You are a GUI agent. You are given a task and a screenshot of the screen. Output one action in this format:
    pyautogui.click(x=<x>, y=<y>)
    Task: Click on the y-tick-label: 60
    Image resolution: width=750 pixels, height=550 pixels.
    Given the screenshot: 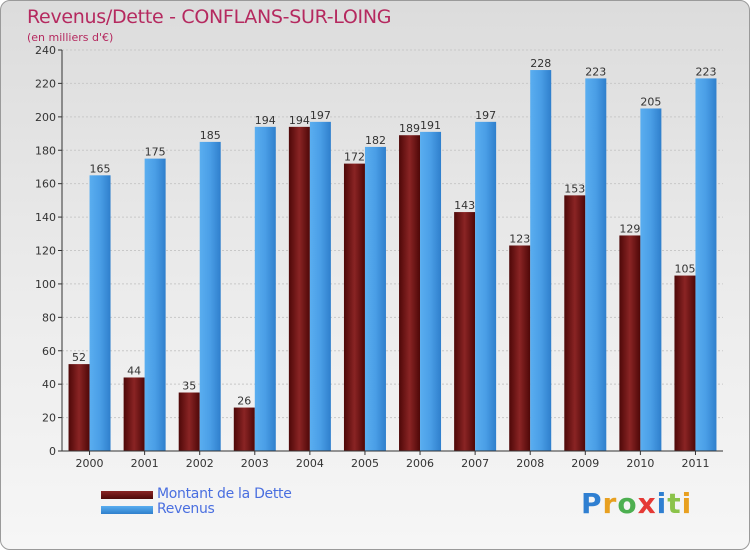 What is the action you would take?
    pyautogui.click(x=49, y=351)
    